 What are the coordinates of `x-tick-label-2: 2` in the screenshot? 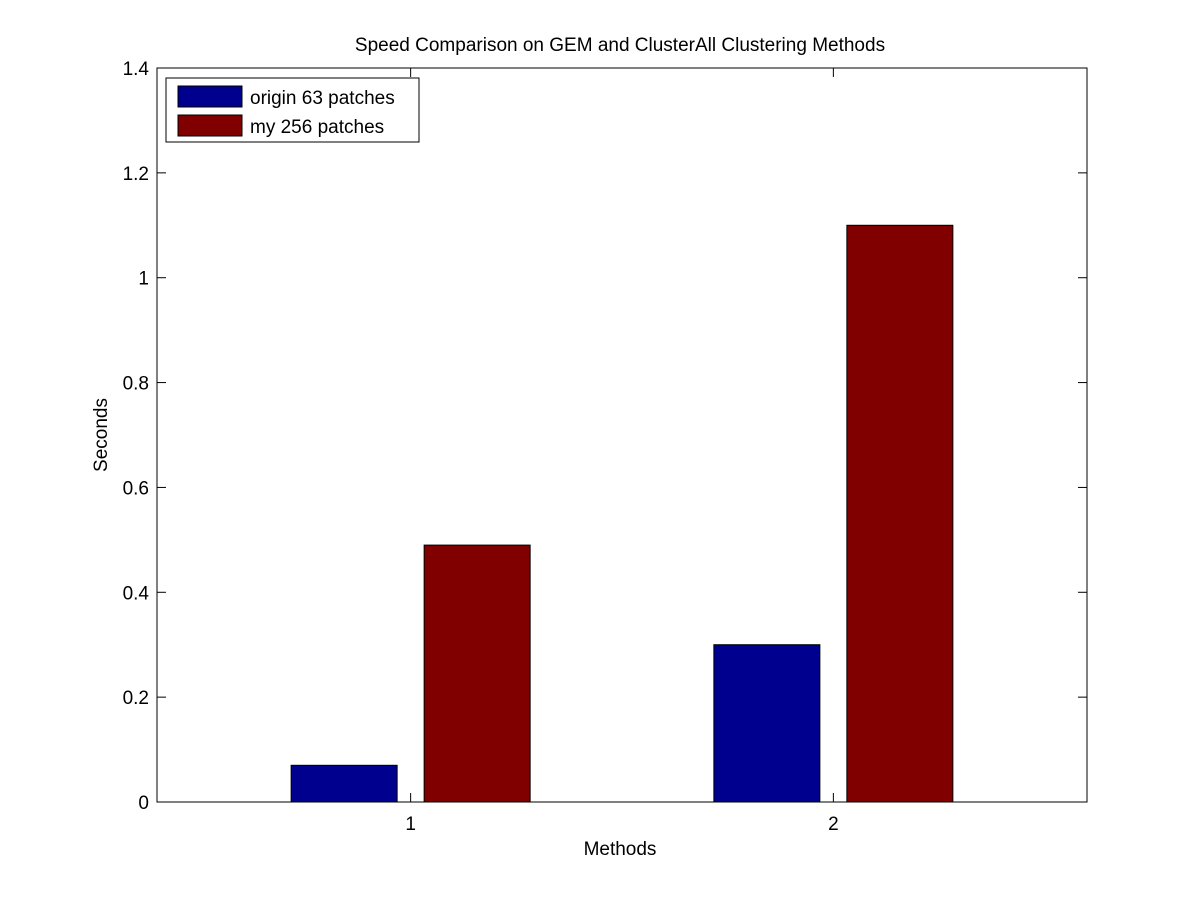 It's located at (833, 824).